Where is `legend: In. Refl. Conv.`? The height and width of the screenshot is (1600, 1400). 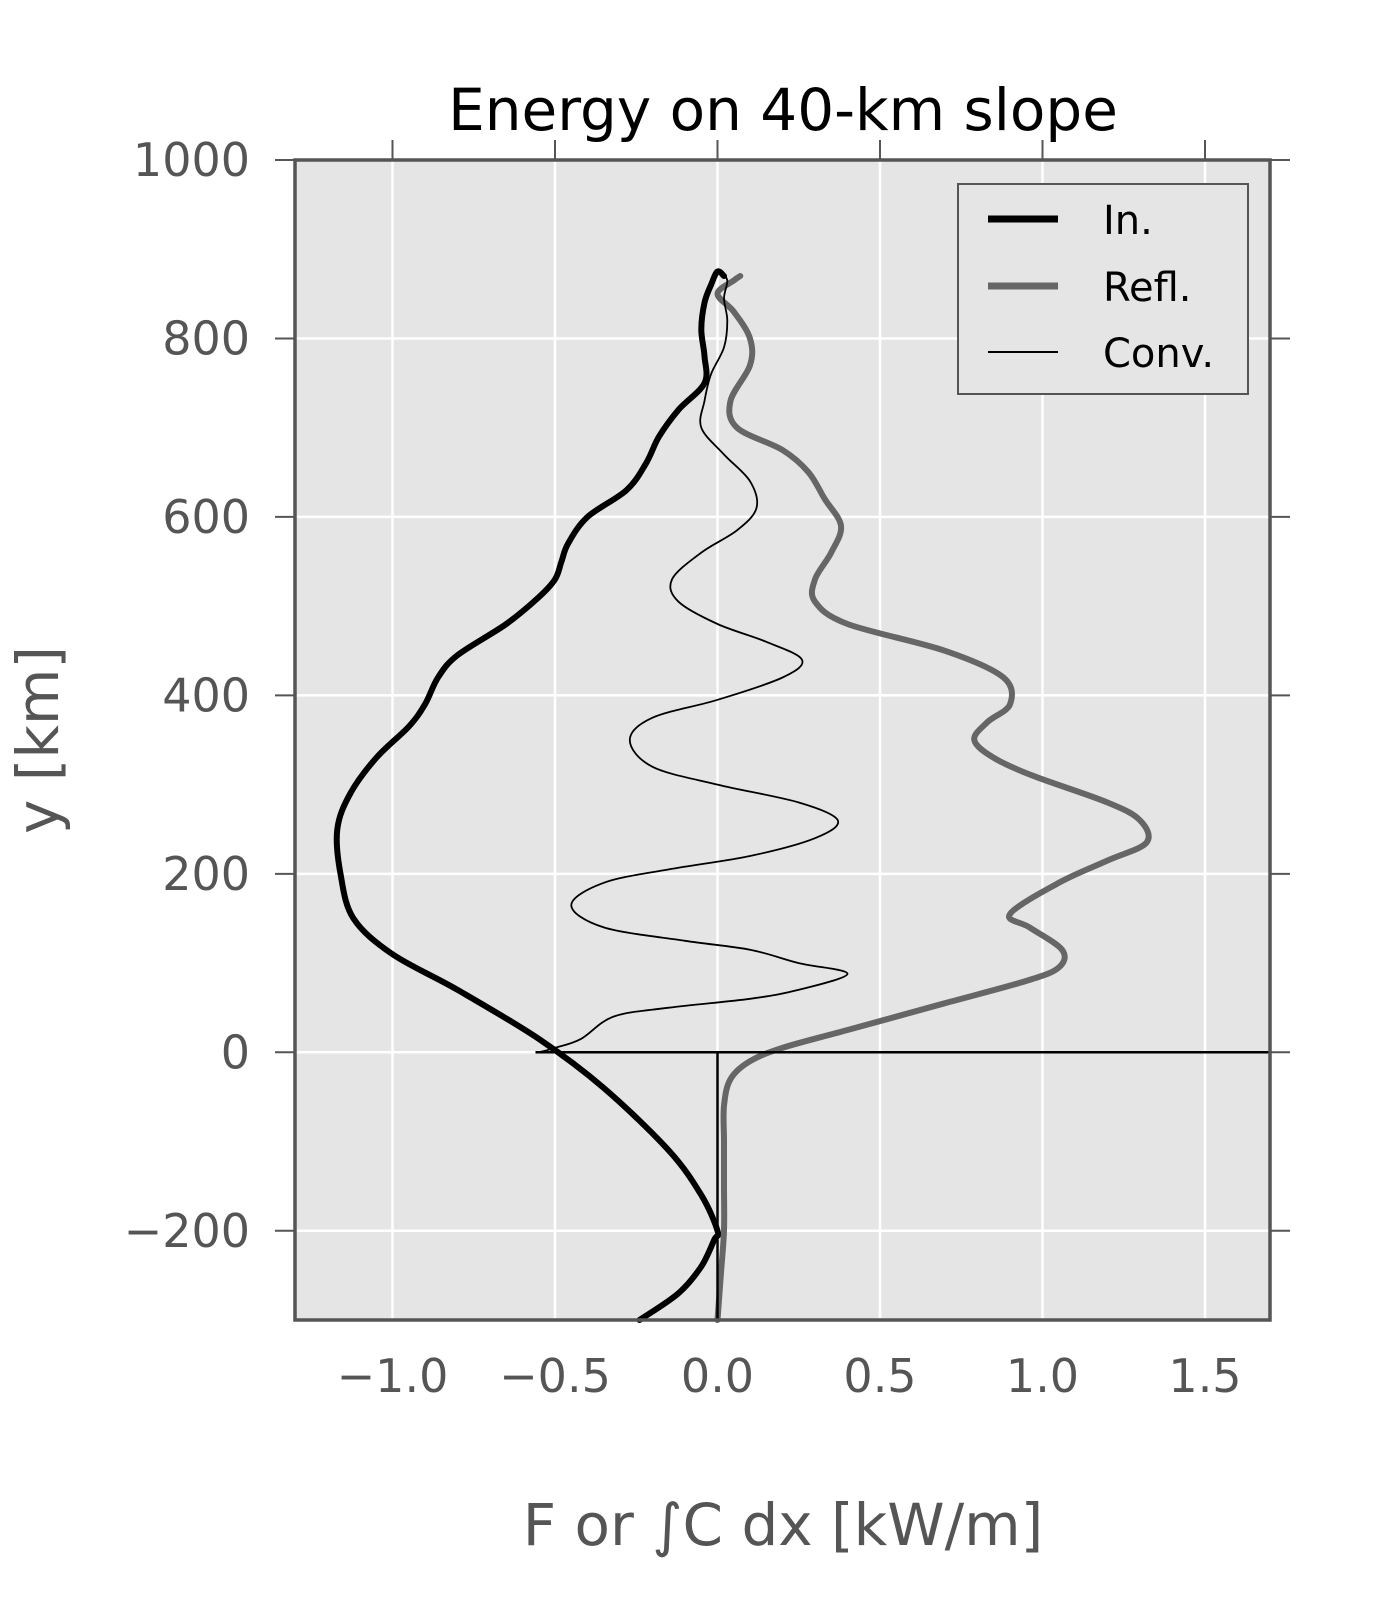
legend: In. Refl. Conv. is located at coordinates (1103, 289).